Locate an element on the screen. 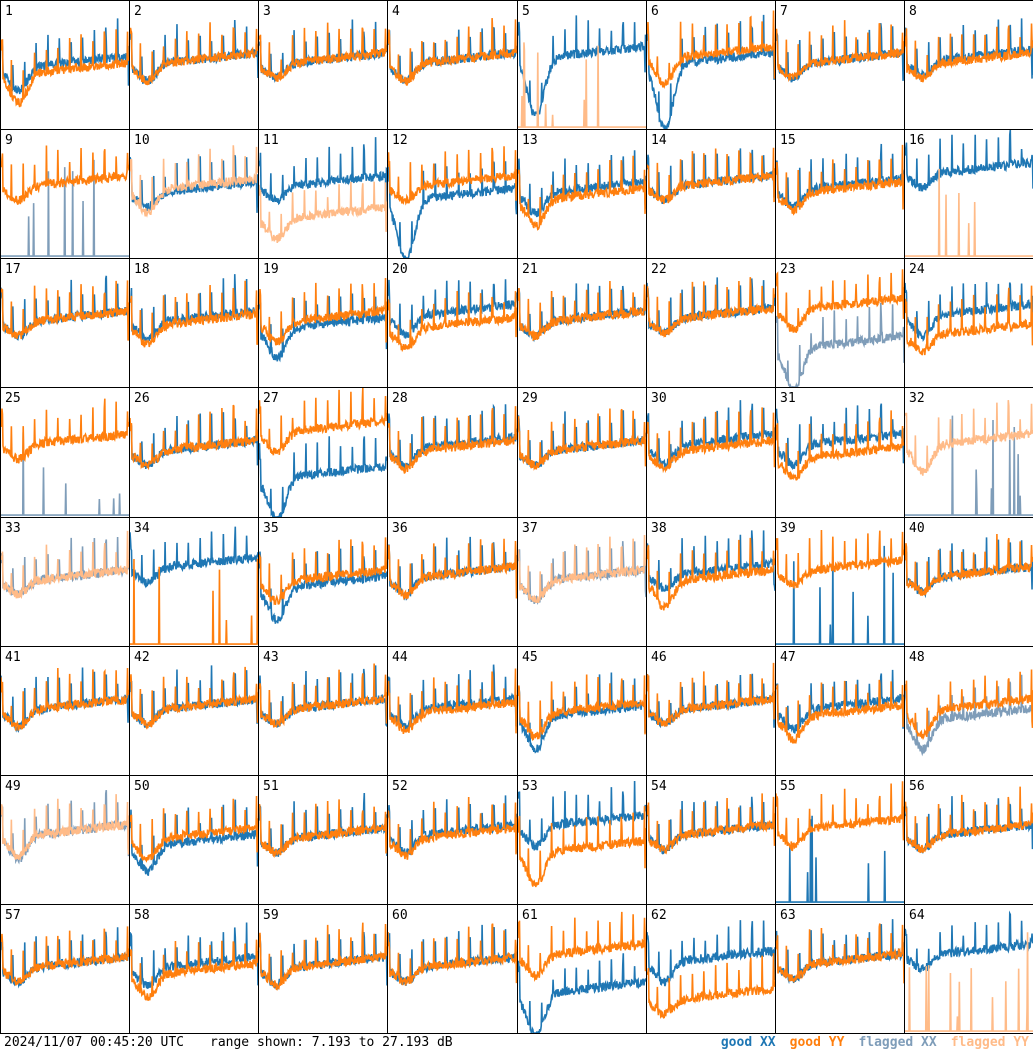 The width and height of the screenshot is (1033, 1053). tile-number: 54 is located at coordinates (659, 786).